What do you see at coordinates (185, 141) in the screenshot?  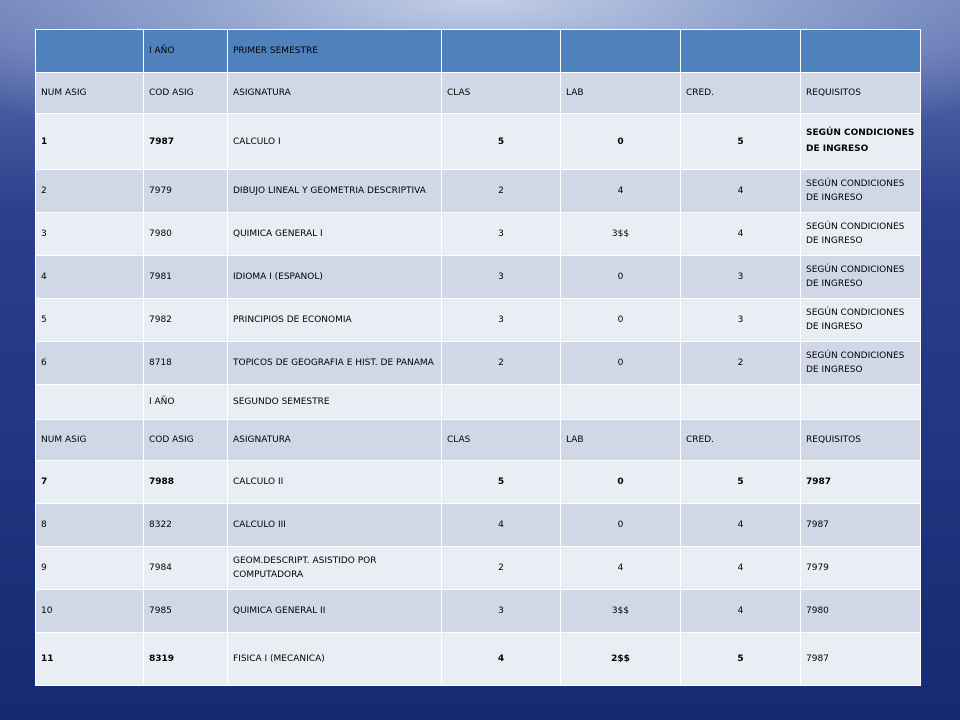 I see `cell-code: 7987` at bounding box center [185, 141].